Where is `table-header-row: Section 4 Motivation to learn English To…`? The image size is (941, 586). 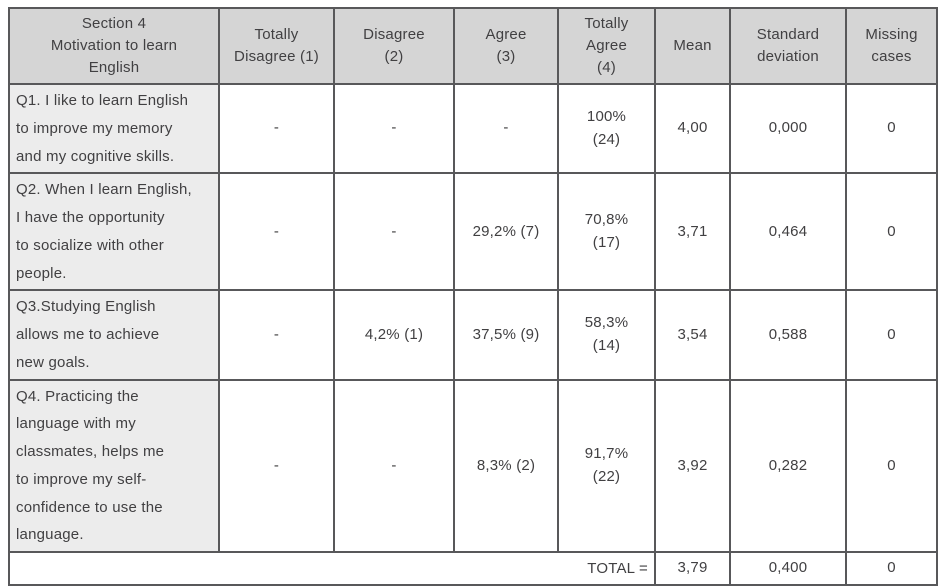 table-header-row: Section 4 Motivation to learn English To… is located at coordinates (473, 46).